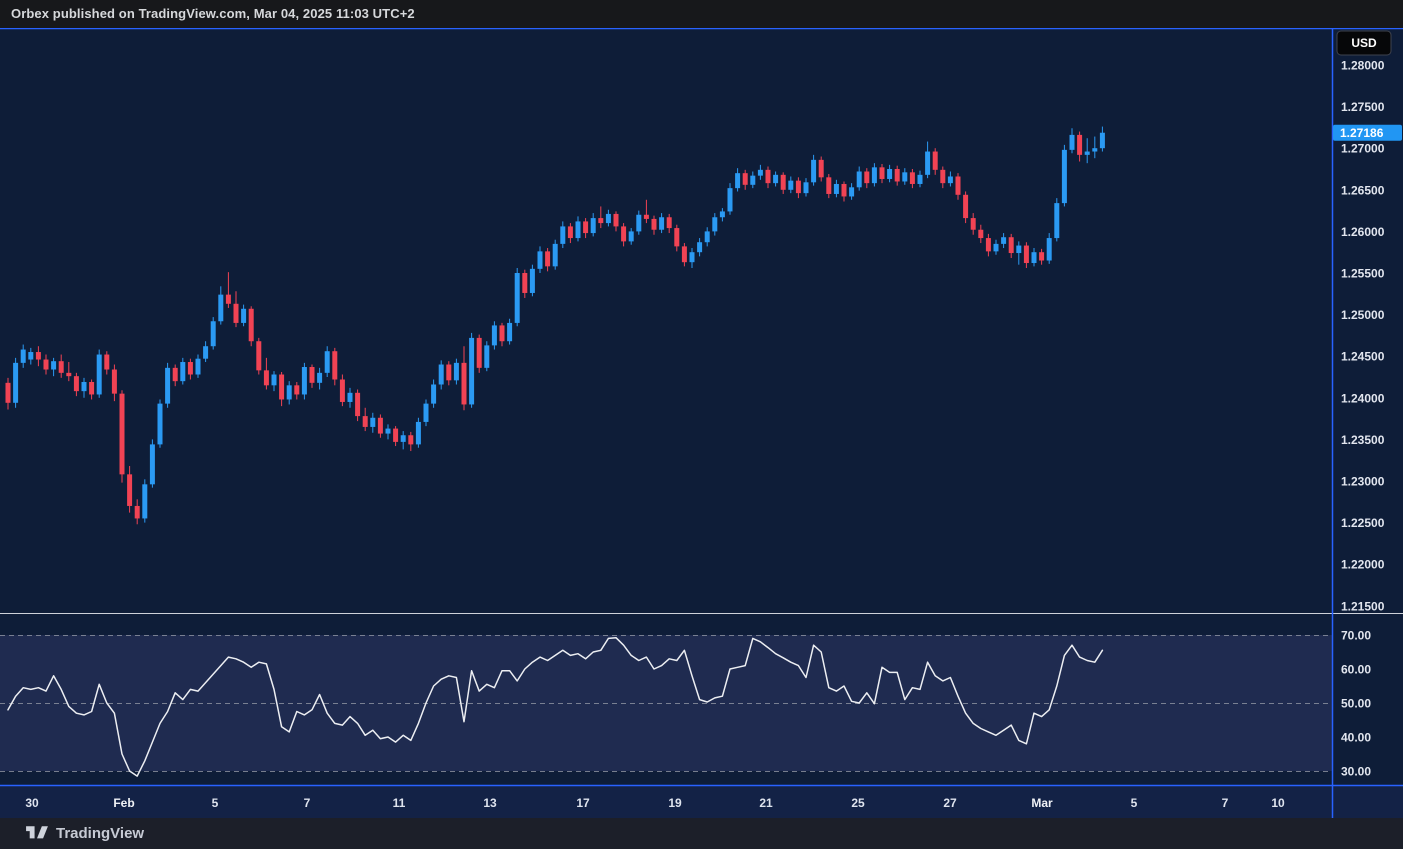  I want to click on time-axis-strip, so click(701, 802).